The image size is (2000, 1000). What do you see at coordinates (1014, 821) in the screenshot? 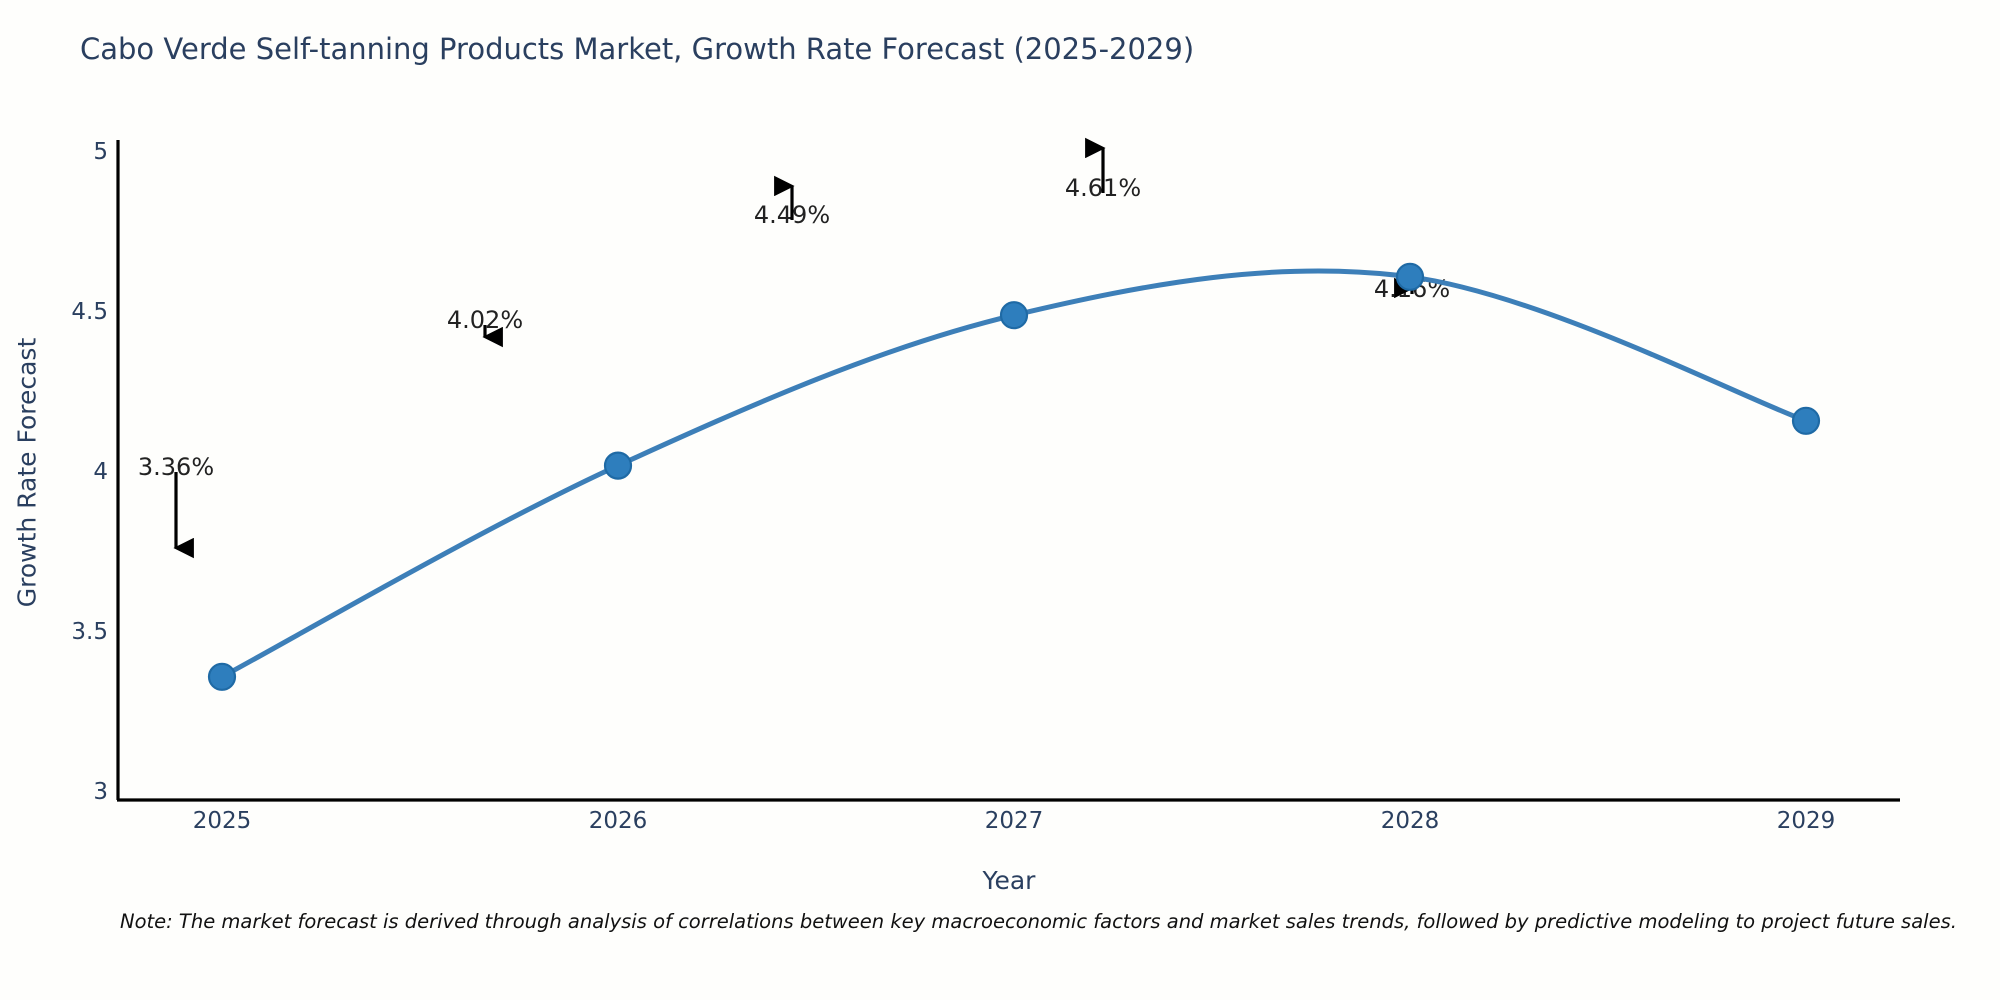
I see `x-tick-label-2027: 2027` at bounding box center [1014, 821].